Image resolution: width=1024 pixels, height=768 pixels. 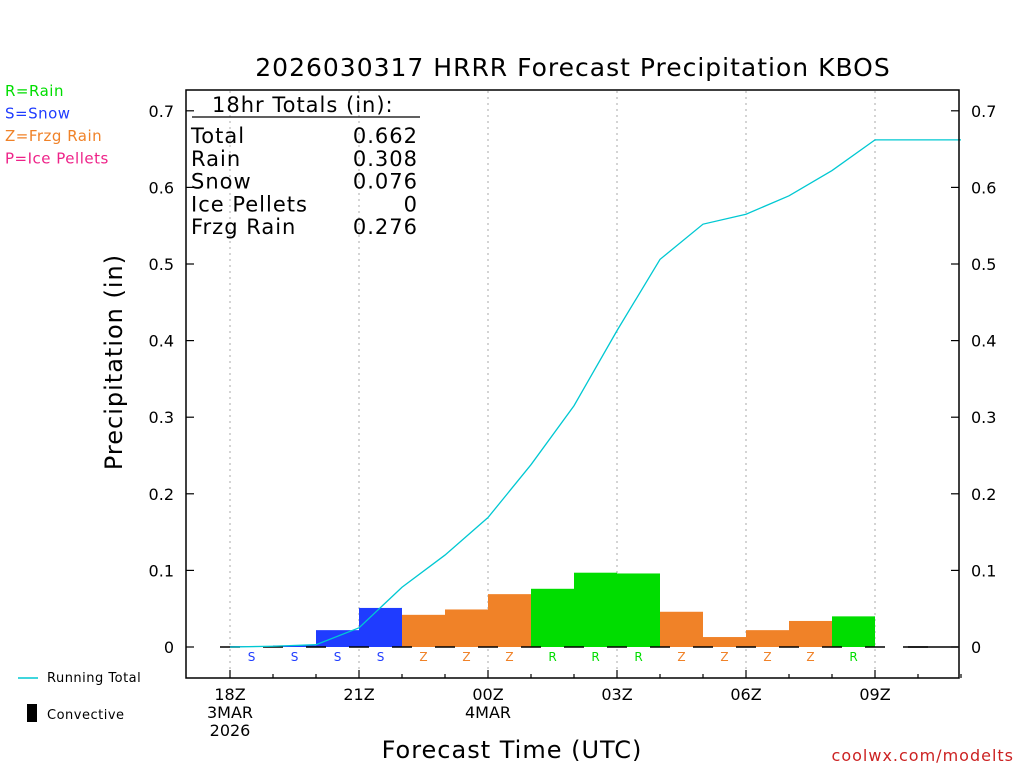 What do you see at coordinates (161, 341) in the screenshot?
I see `y-tick-label-left: 0.4` at bounding box center [161, 341].